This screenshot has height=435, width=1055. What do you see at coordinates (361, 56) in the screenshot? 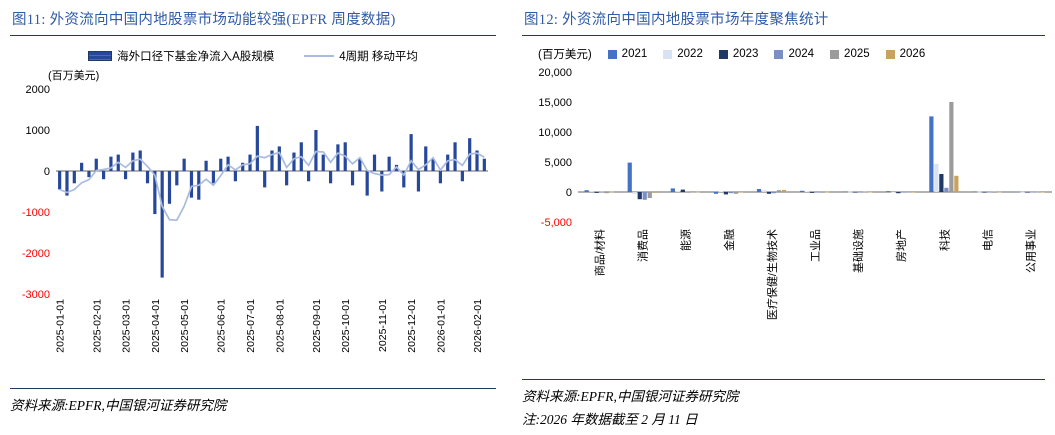
I see `legend-item-moving-average: 4周期 移动平均` at bounding box center [361, 56].